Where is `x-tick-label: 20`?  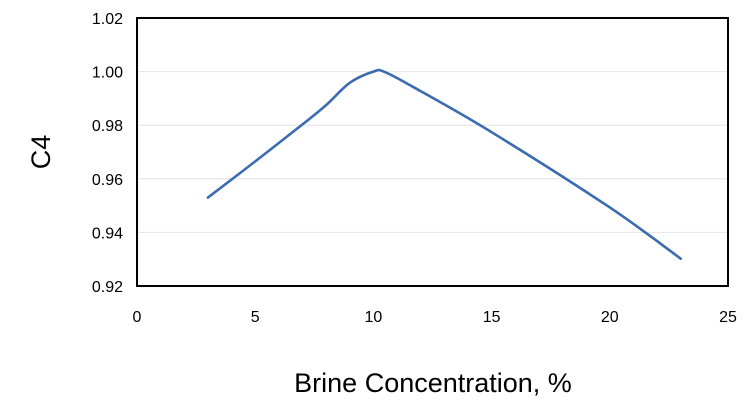
x-tick-label: 20 is located at coordinates (610, 317).